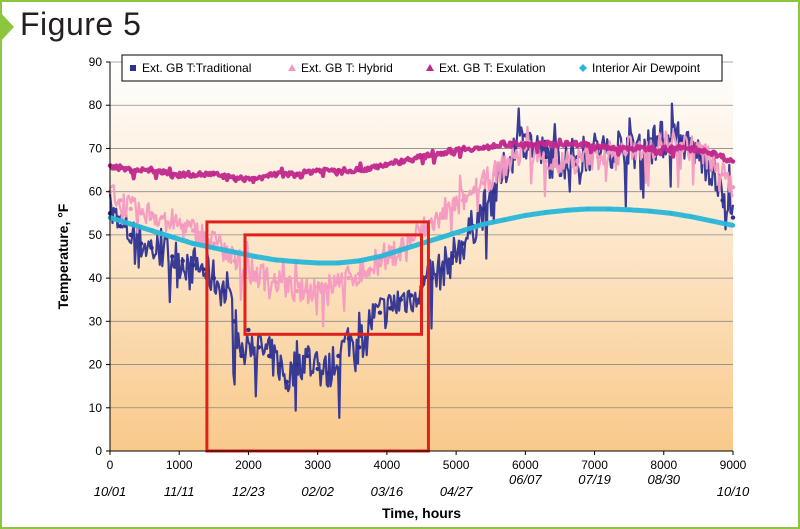  I want to click on date-label: 07/19, so click(594, 479).